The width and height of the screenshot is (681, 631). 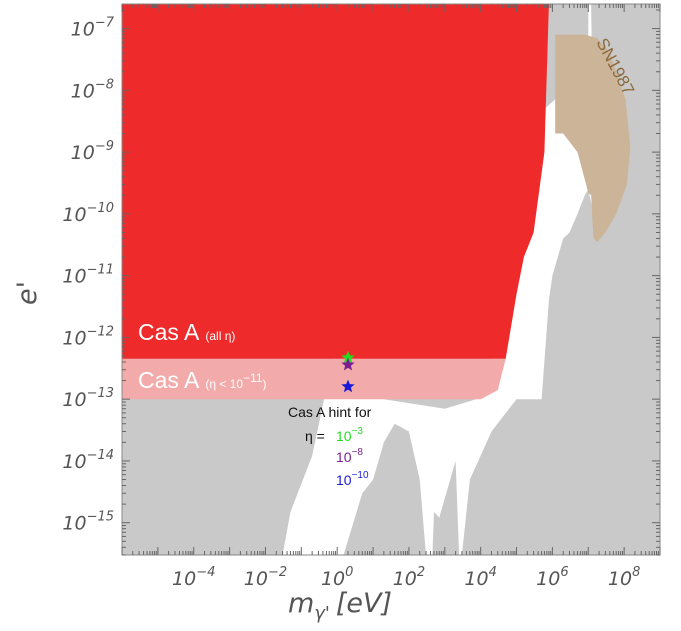 I want to click on y-tick-label: 10⁻¹⁵, so click(x=88, y=522).